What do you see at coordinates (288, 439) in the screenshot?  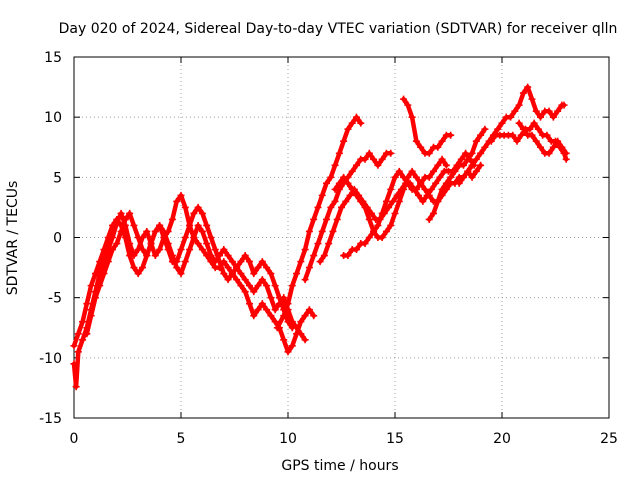 I see `x-tick-label: 10` at bounding box center [288, 439].